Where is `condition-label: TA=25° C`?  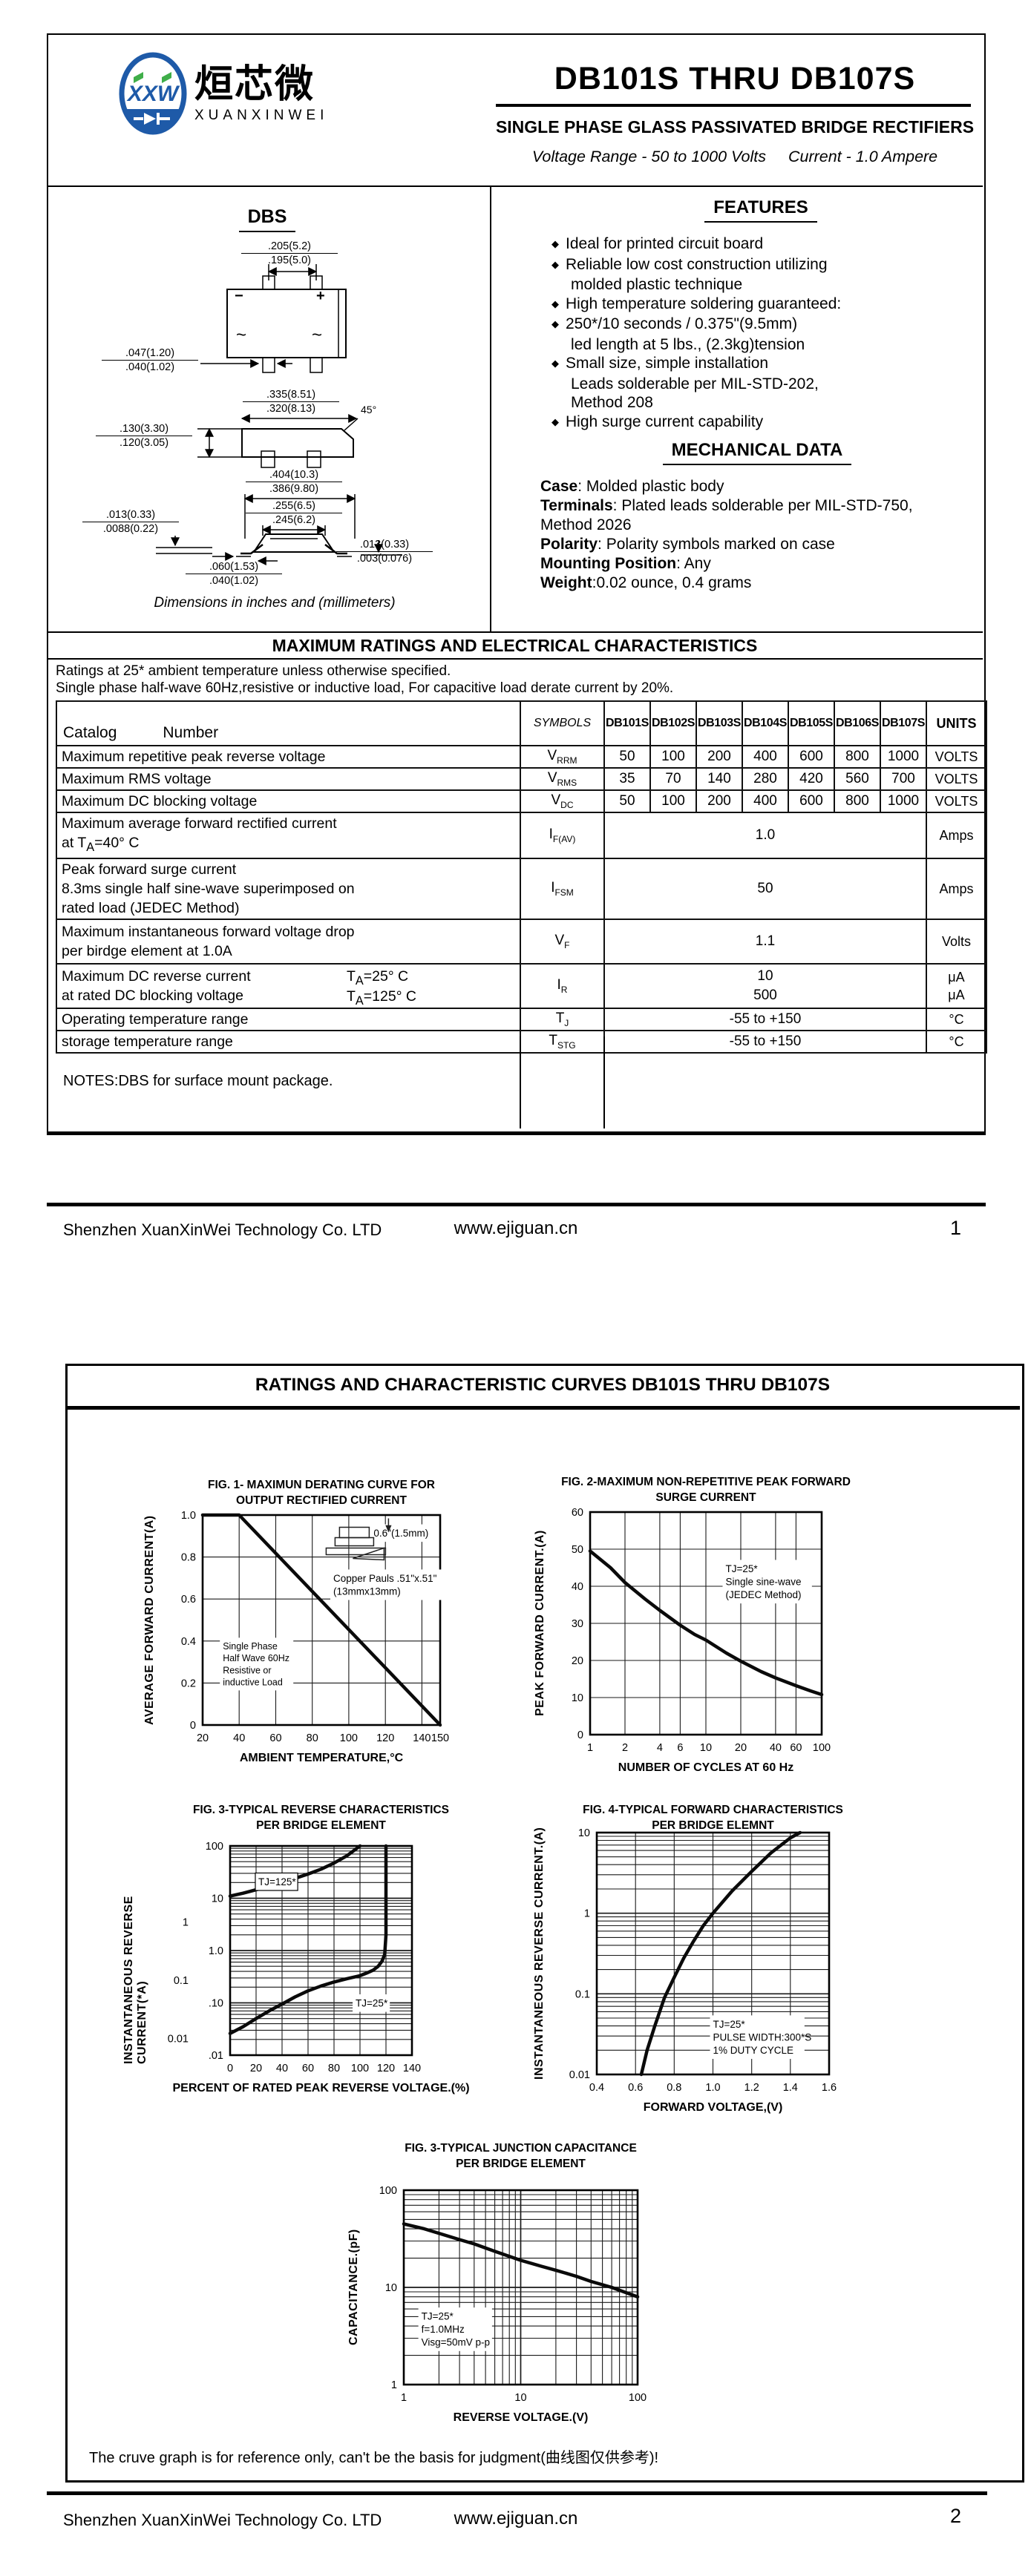 condition-label: TA=25° C is located at coordinates (378, 977).